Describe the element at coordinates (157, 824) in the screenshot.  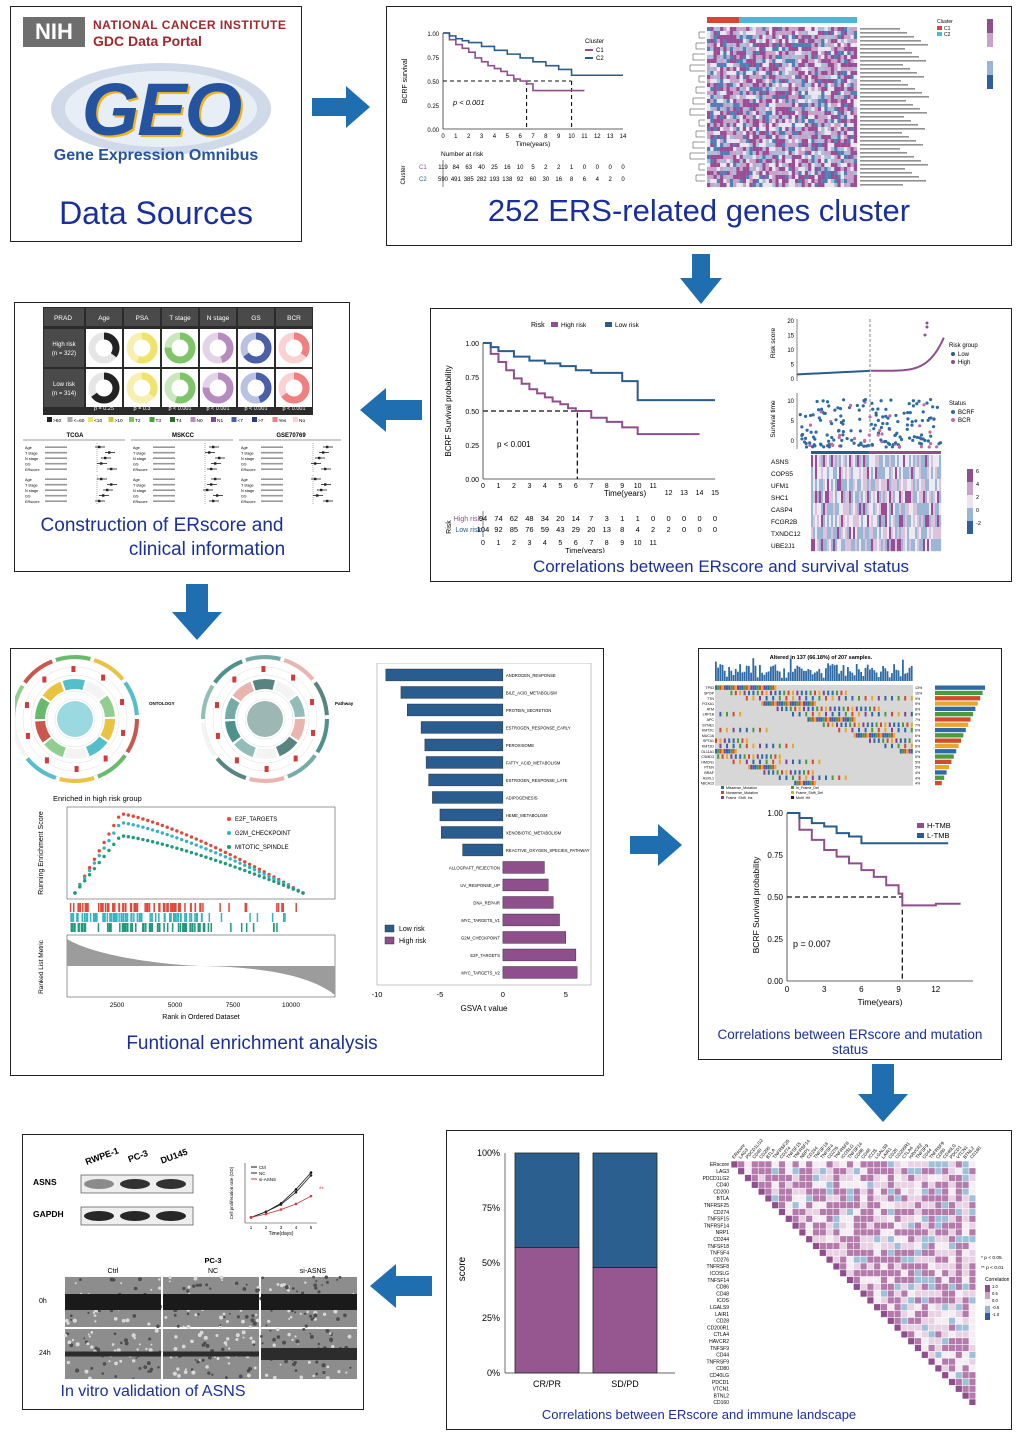
I see `gsea-point` at that location.